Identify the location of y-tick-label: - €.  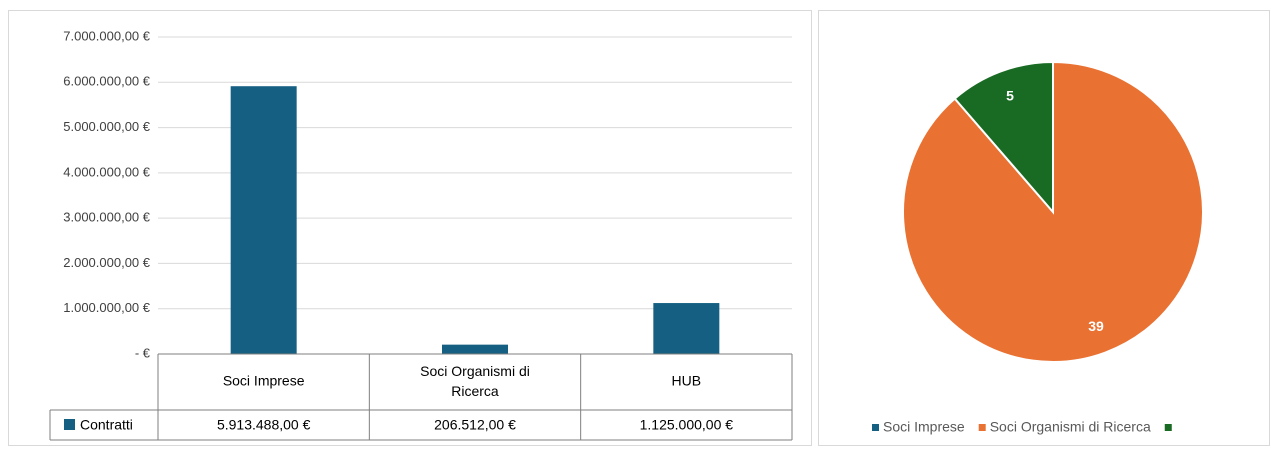
(143, 352).